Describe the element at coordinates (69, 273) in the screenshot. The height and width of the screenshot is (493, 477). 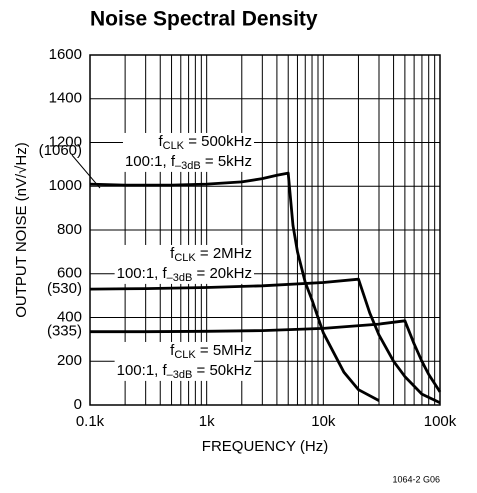
I see `y-tick-label: 600` at that location.